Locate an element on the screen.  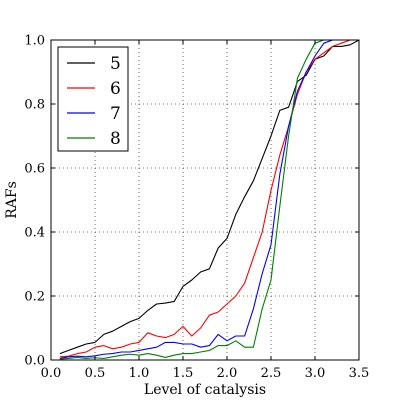
x-tick-label: 3.5 is located at coordinates (359, 373).